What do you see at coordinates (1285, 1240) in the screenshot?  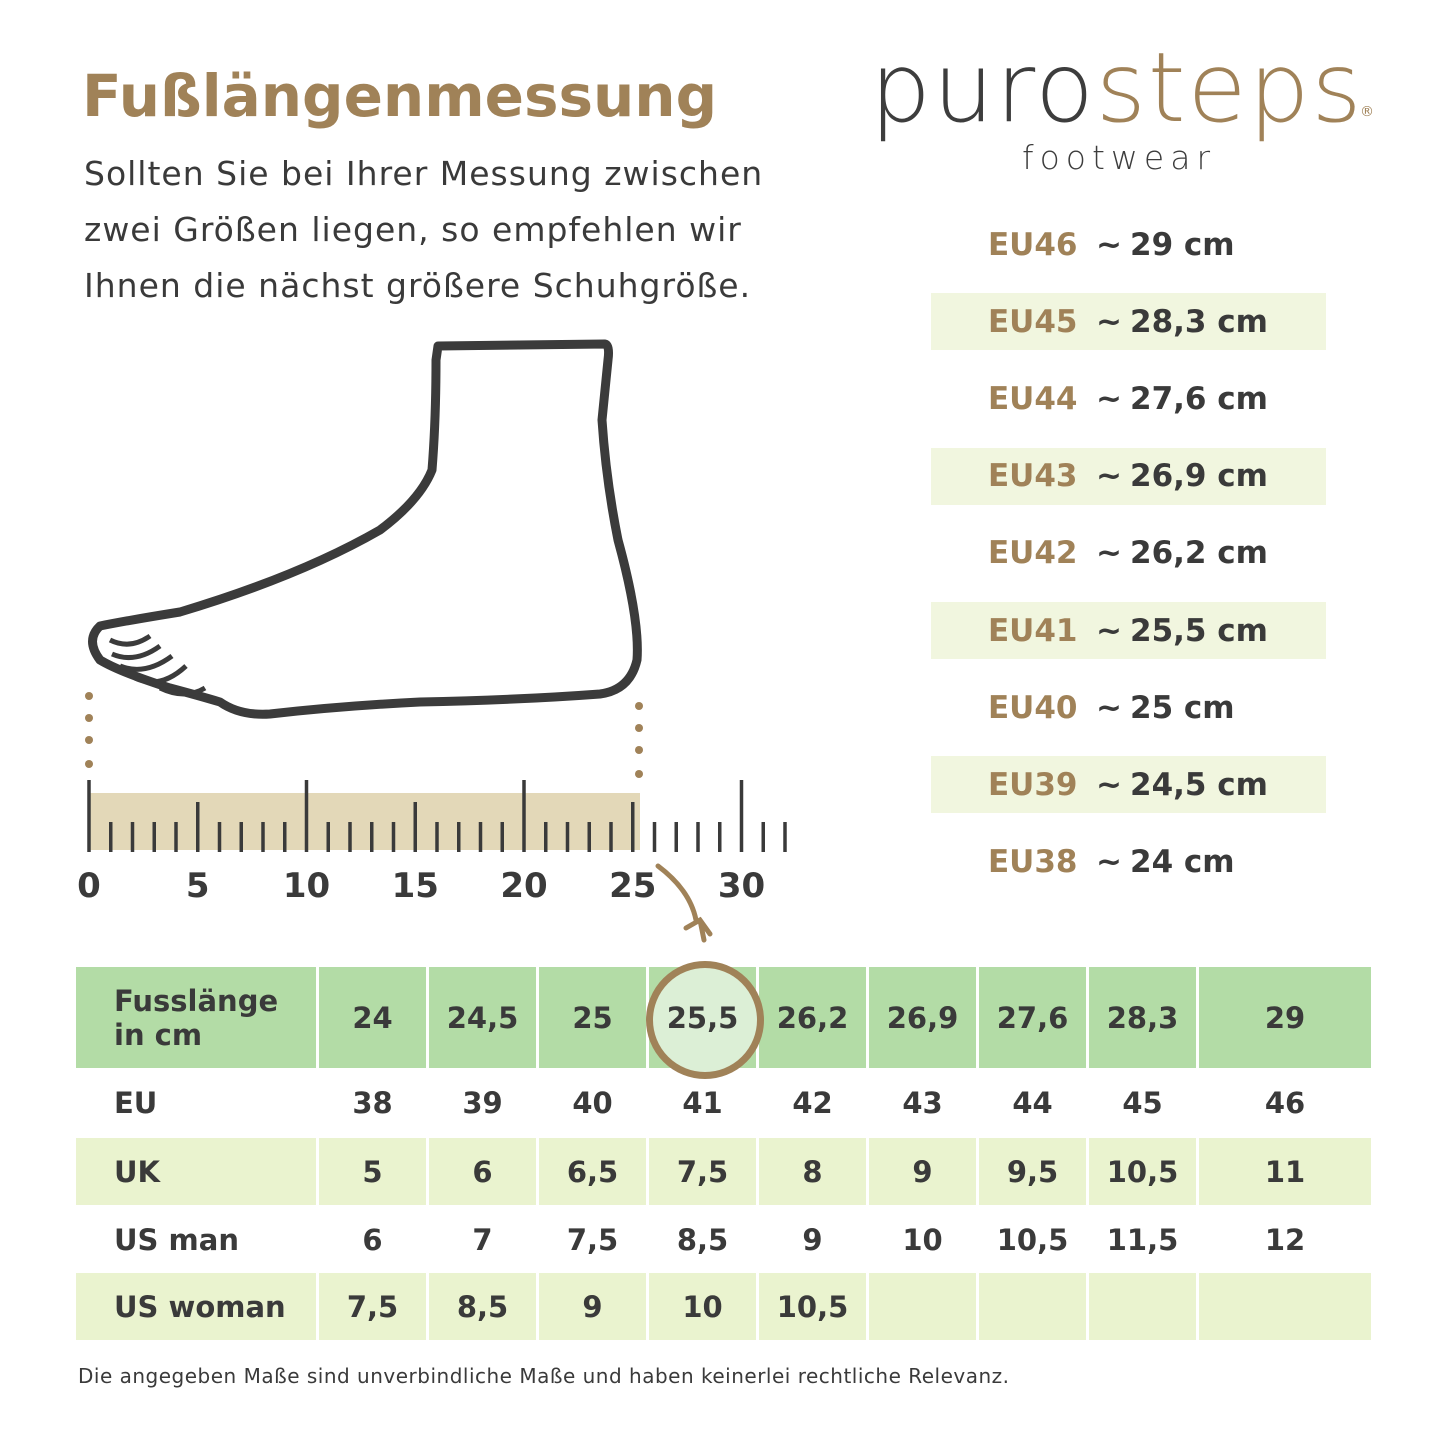 I see `table-cell: 12` at bounding box center [1285, 1240].